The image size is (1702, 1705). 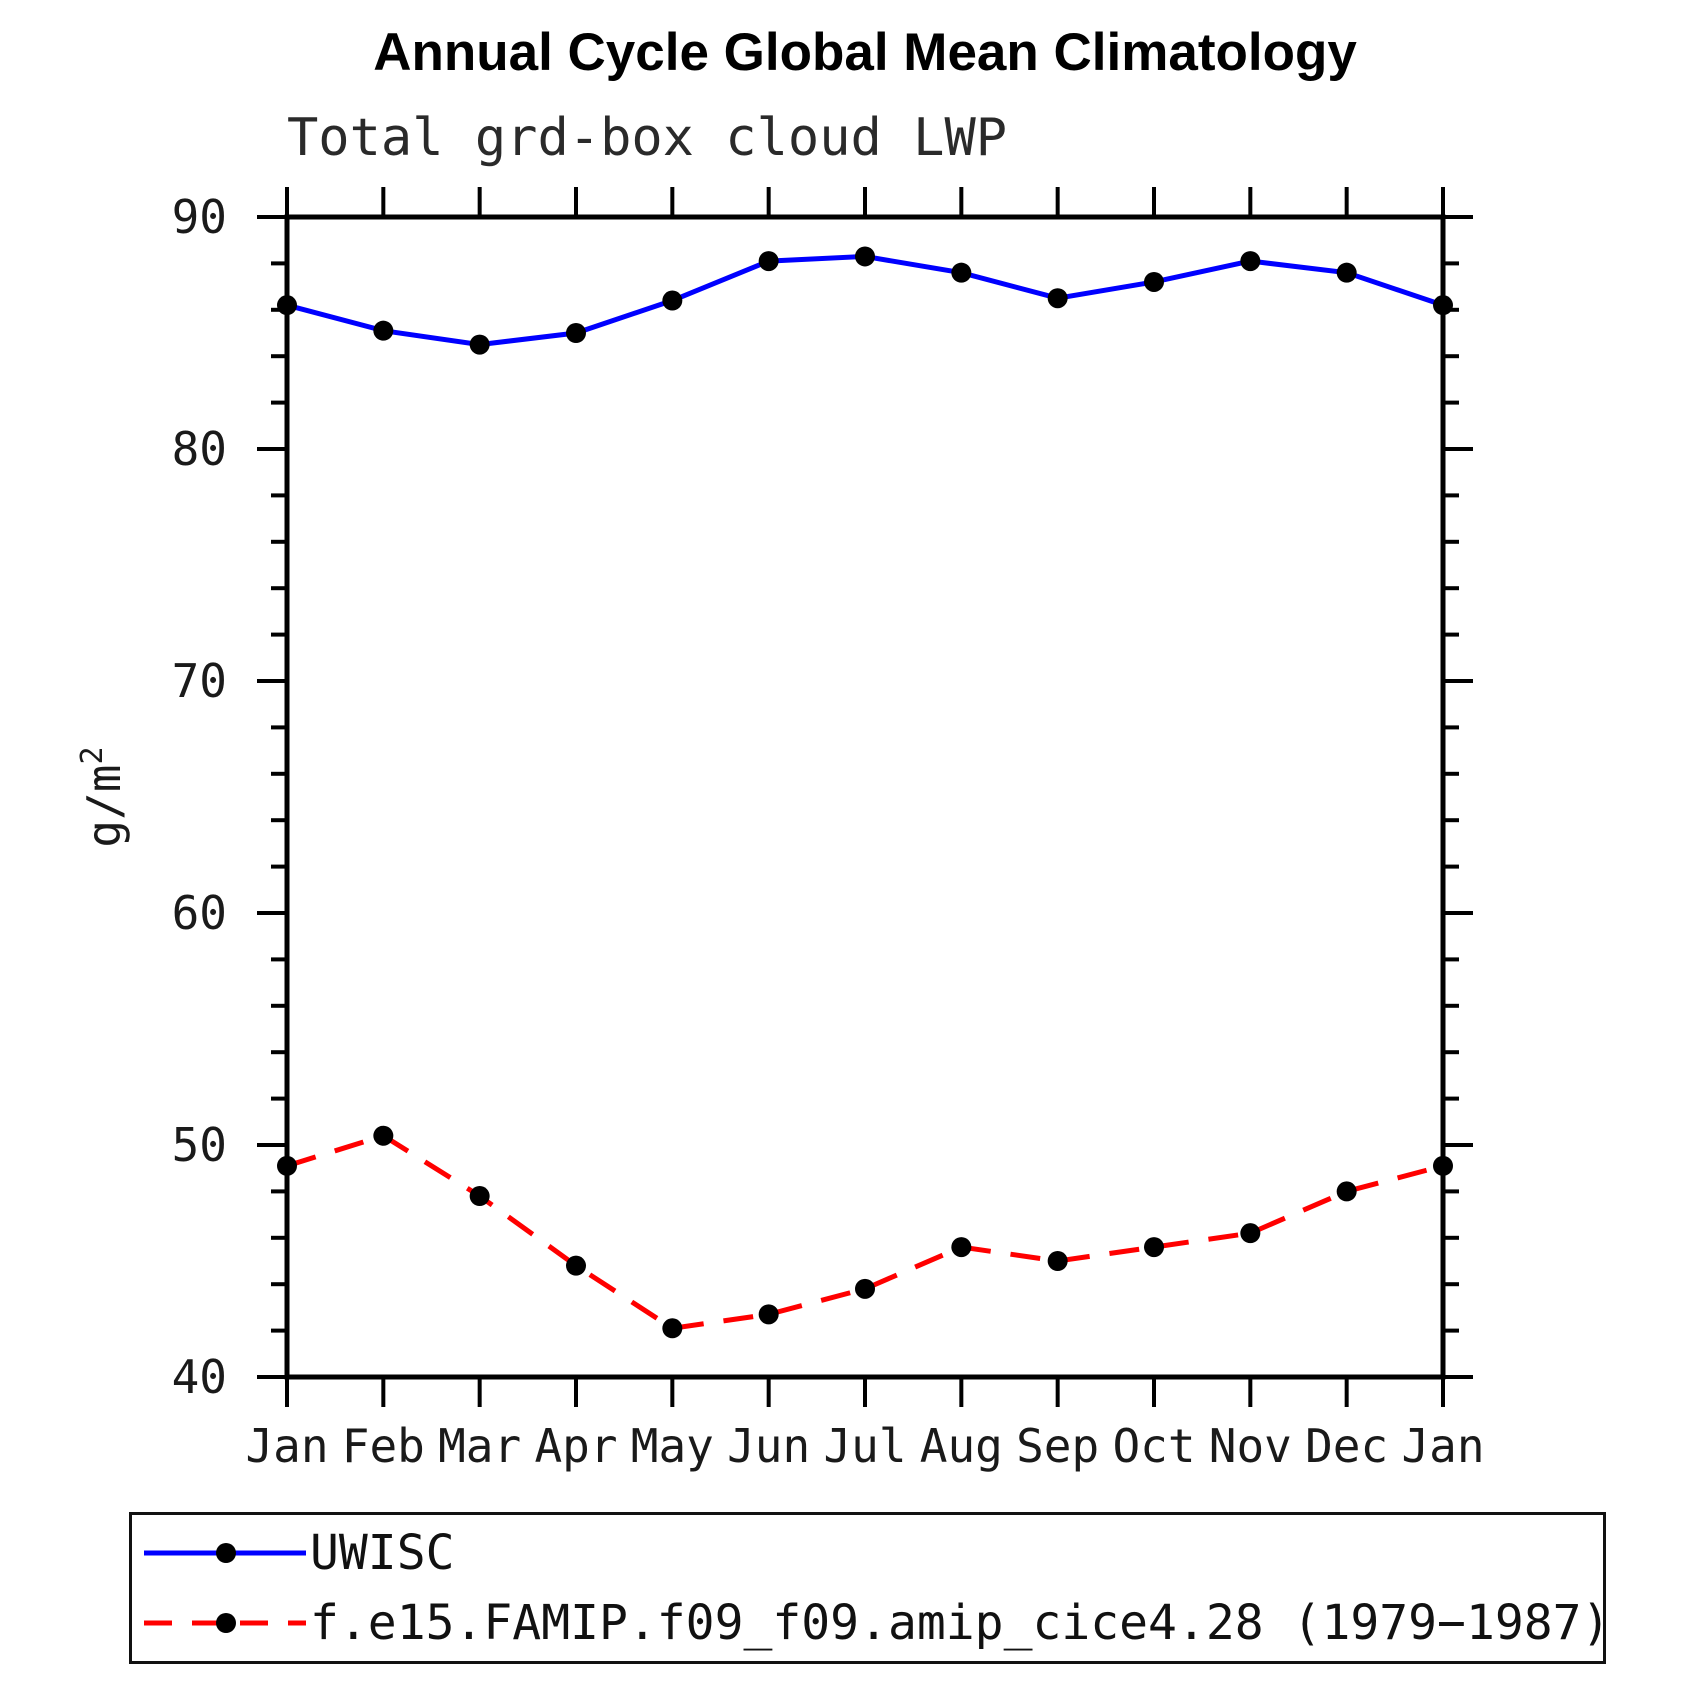 I want to click on x-tick-label: Feb, so click(x=383, y=1446).